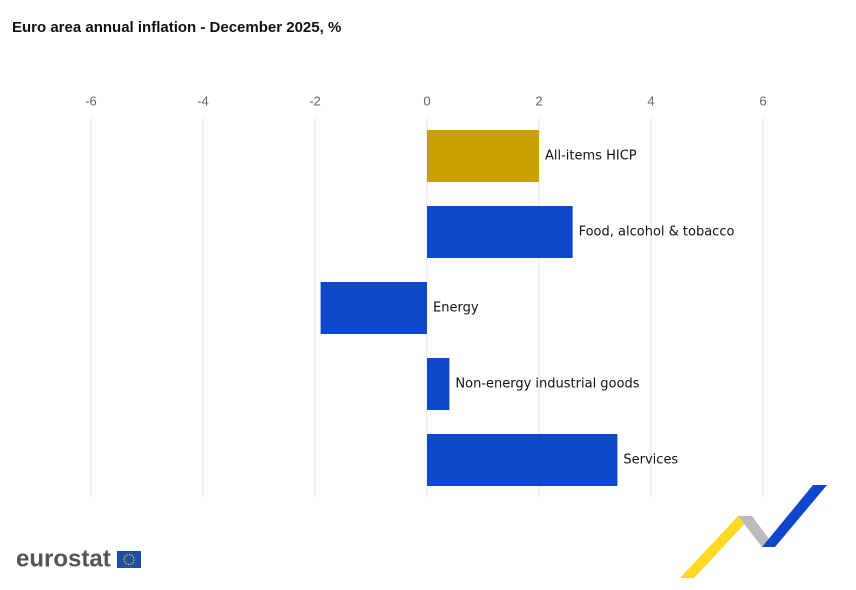  Describe the element at coordinates (129, 559) in the screenshot. I see `eu-flag` at that location.